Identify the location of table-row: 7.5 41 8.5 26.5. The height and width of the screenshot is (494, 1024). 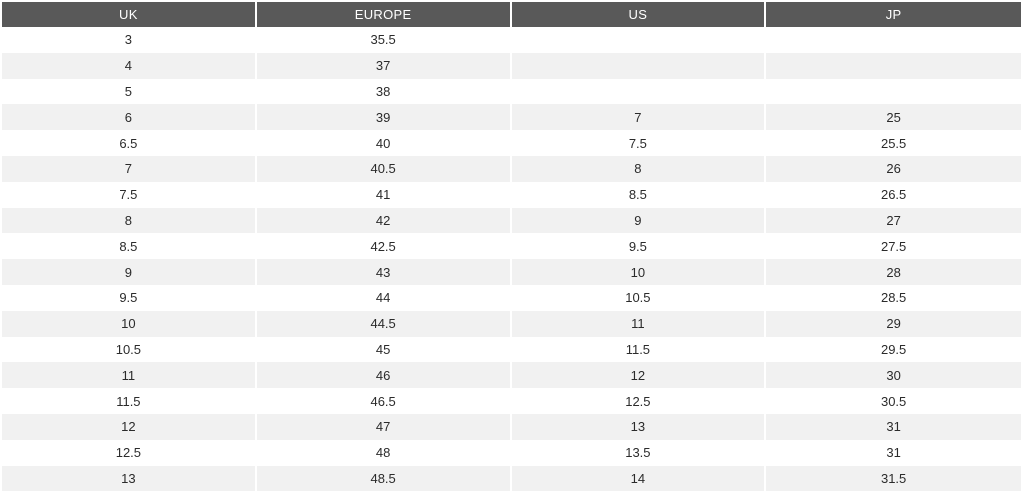
(511, 194).